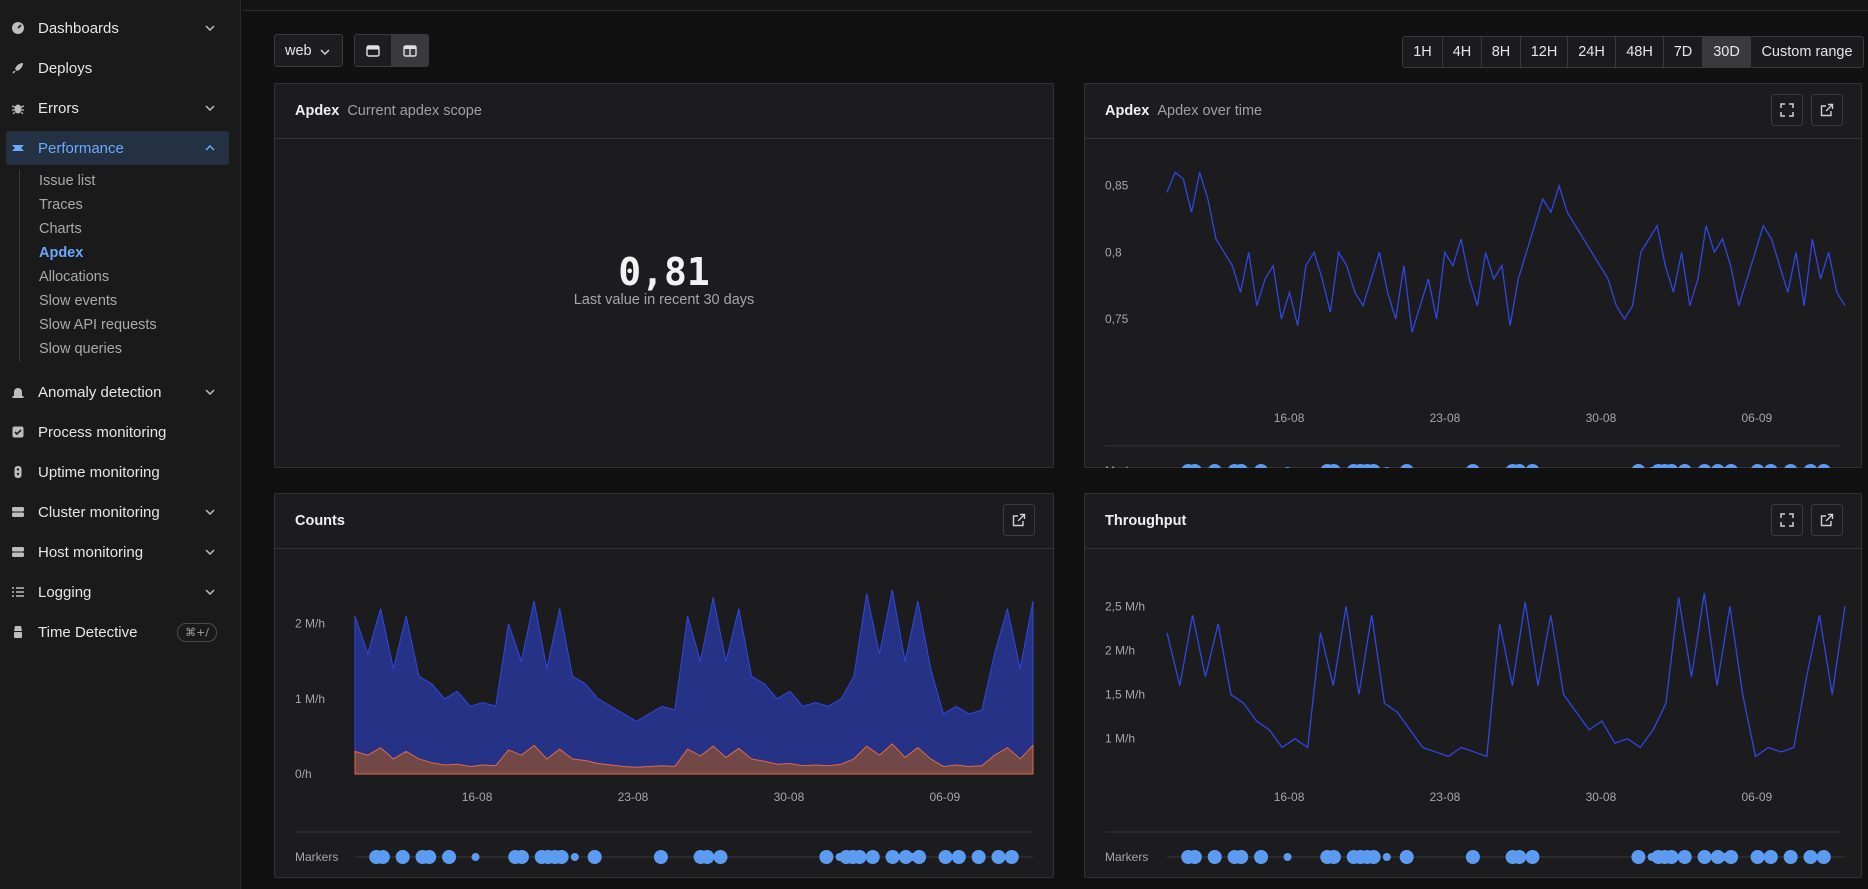 This screenshot has height=889, width=1868. Describe the element at coordinates (310, 624) in the screenshot. I see `y-tick-label: 2 M/h` at that location.